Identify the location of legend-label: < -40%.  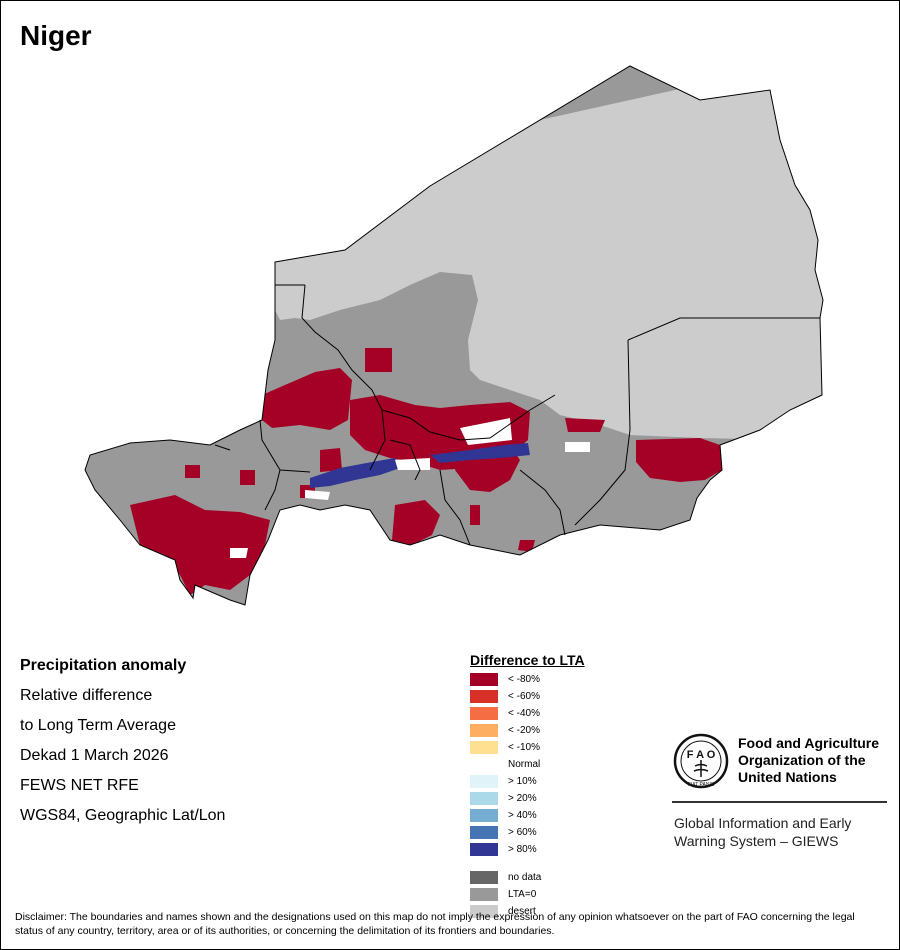
(524, 713).